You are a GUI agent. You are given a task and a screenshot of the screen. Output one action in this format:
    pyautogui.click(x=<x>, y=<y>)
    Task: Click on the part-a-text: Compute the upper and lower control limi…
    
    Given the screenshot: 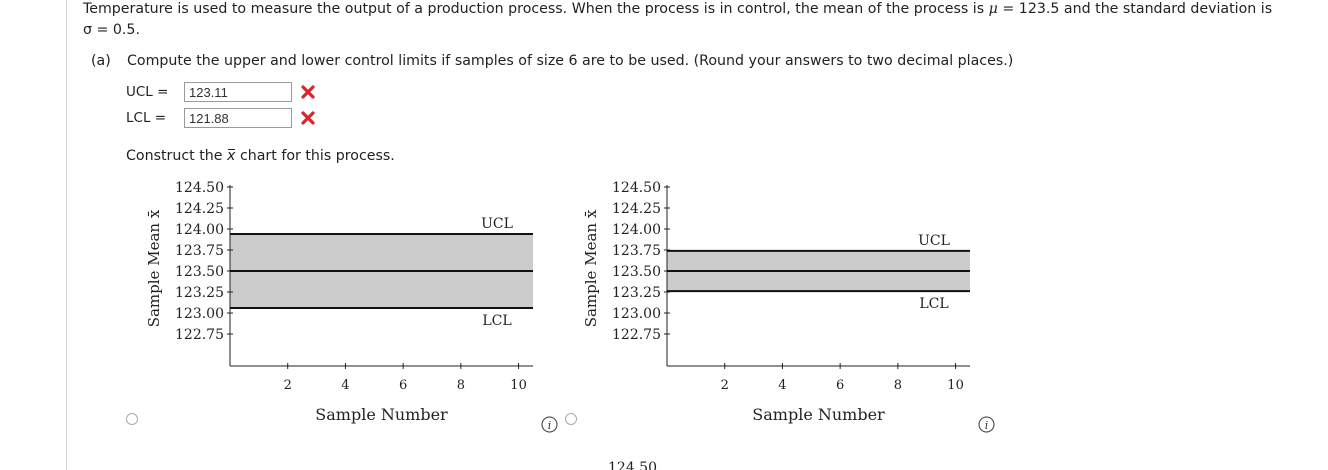 What is the action you would take?
    pyautogui.click(x=570, y=61)
    